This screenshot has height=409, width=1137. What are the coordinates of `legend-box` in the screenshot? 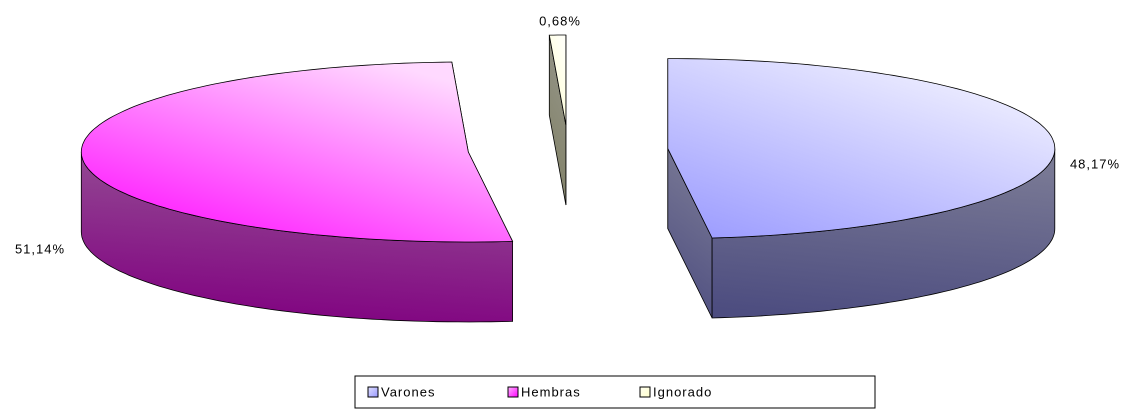 It's located at (615, 392).